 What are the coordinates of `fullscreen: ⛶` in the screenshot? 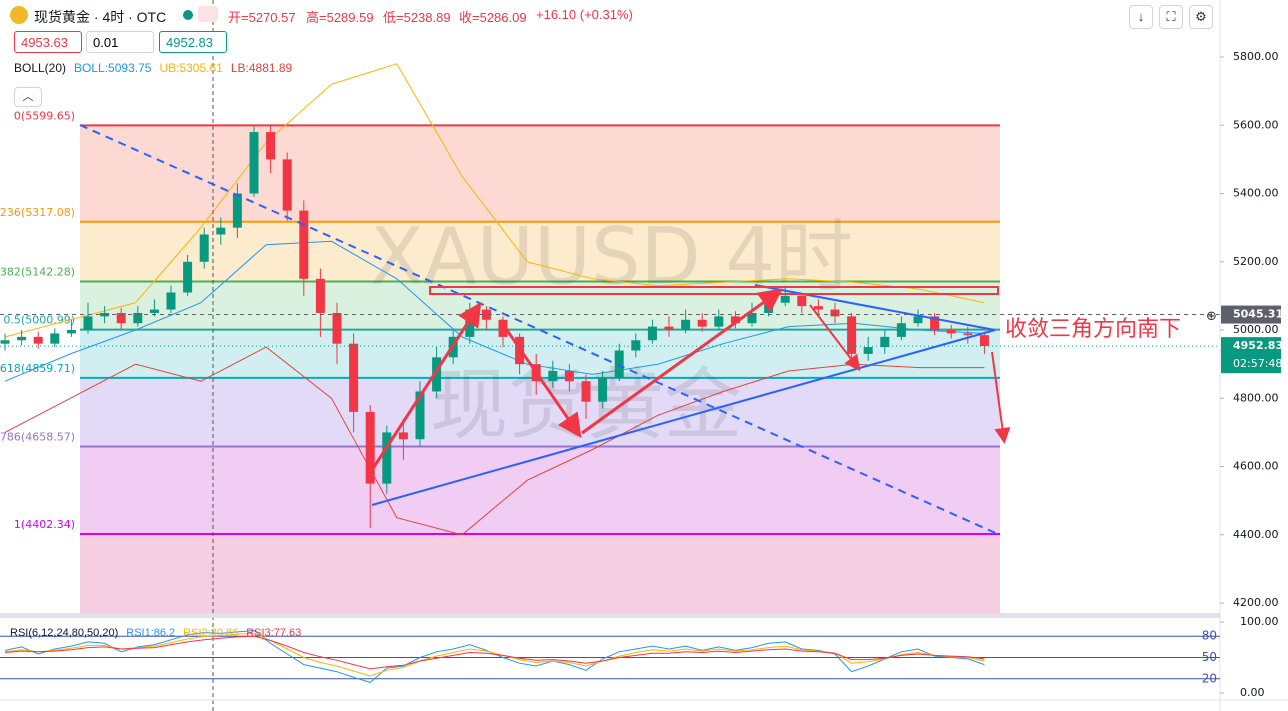 It's located at (1171, 17).